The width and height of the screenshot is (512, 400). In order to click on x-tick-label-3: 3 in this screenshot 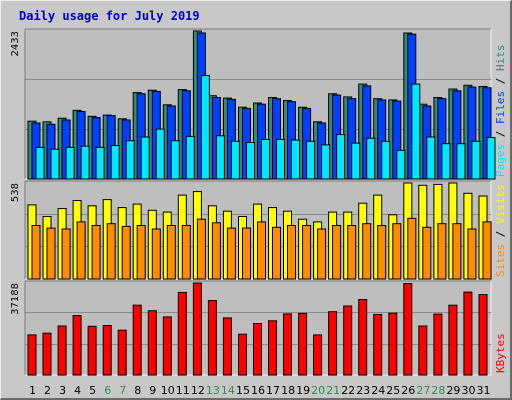, I will do `click(62, 390)`.